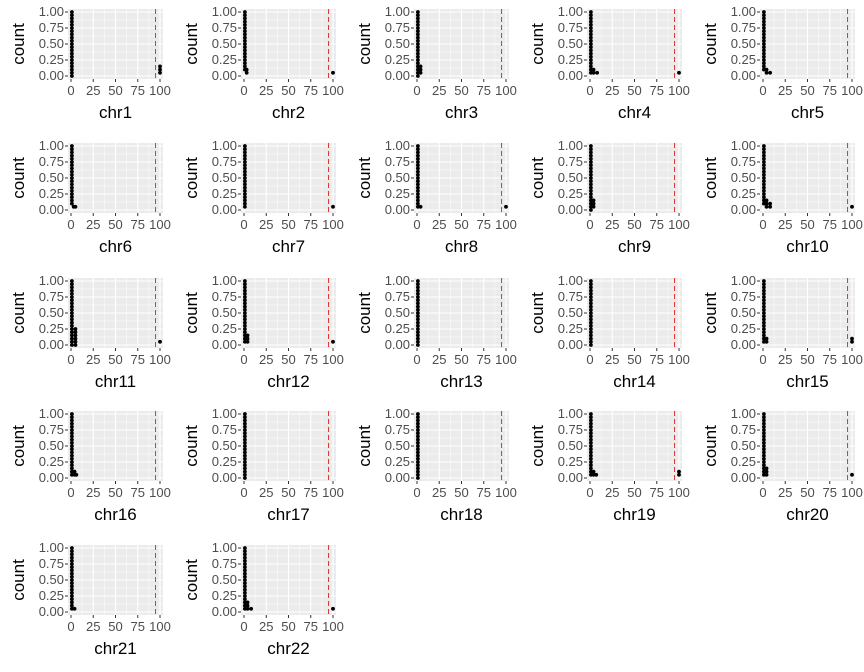 This screenshot has height=672, width=864. I want to click on x-tick-label: 100, so click(333, 90).